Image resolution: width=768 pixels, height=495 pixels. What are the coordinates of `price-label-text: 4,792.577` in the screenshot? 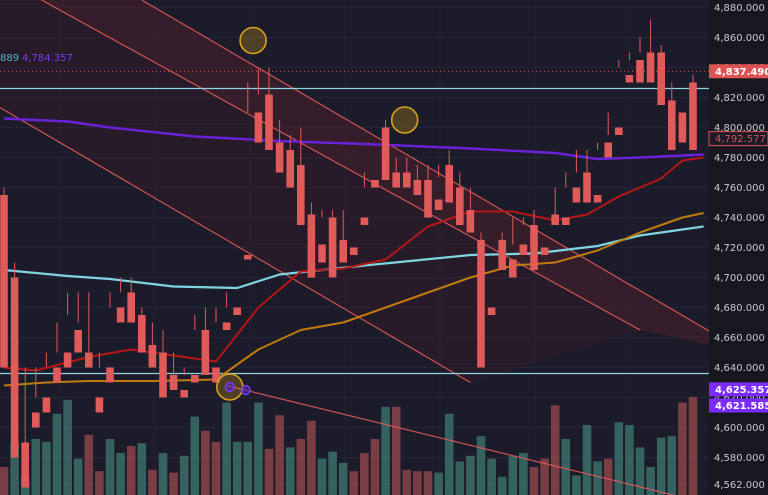 It's located at (740, 139).